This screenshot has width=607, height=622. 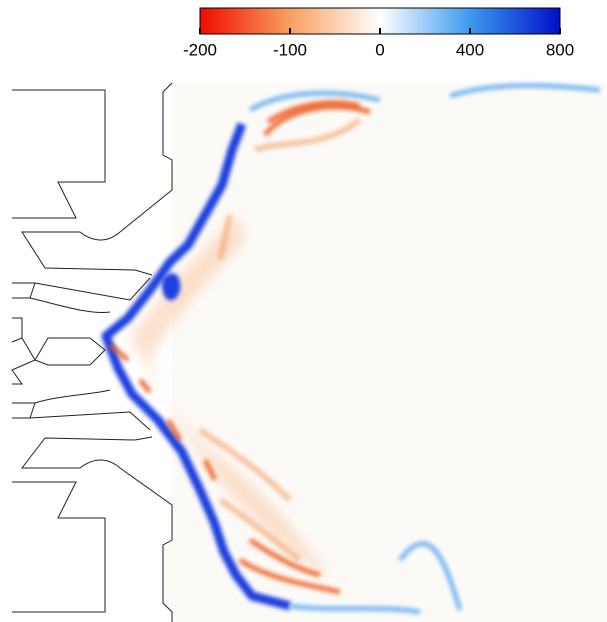 What do you see at coordinates (560, 49) in the screenshot?
I see `colorbar-tick-label: 800` at bounding box center [560, 49].